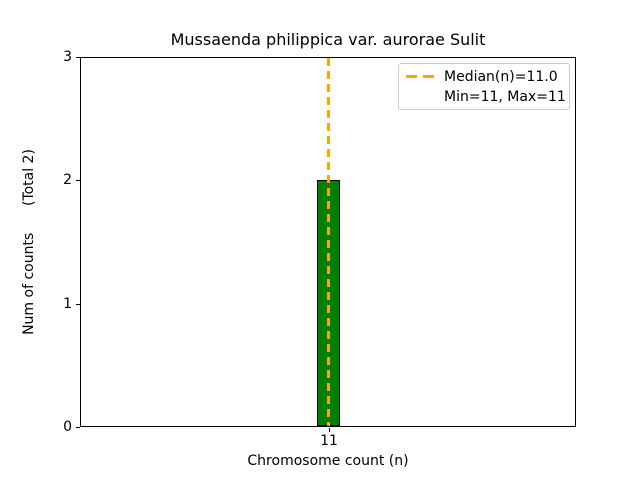  Describe the element at coordinates (67, 427) in the screenshot. I see `y-tick-label: 0` at that location.